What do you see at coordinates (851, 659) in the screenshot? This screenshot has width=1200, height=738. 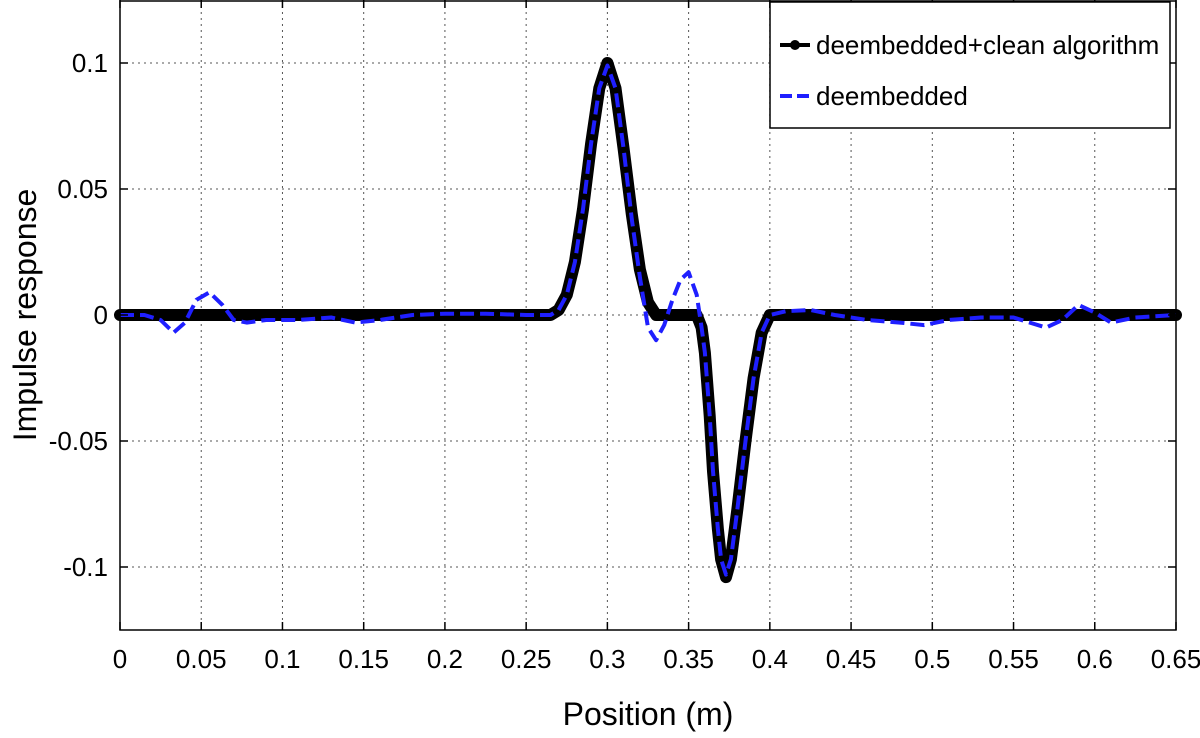 I see `x-tick-label: 0.45` at bounding box center [851, 659].